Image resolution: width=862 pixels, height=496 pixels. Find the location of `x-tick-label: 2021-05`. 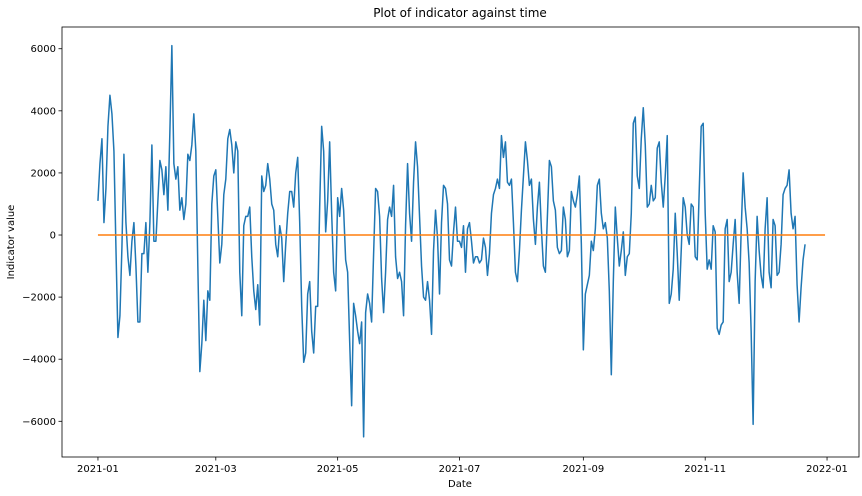

x-tick-label: 2021-05 is located at coordinates (338, 469).